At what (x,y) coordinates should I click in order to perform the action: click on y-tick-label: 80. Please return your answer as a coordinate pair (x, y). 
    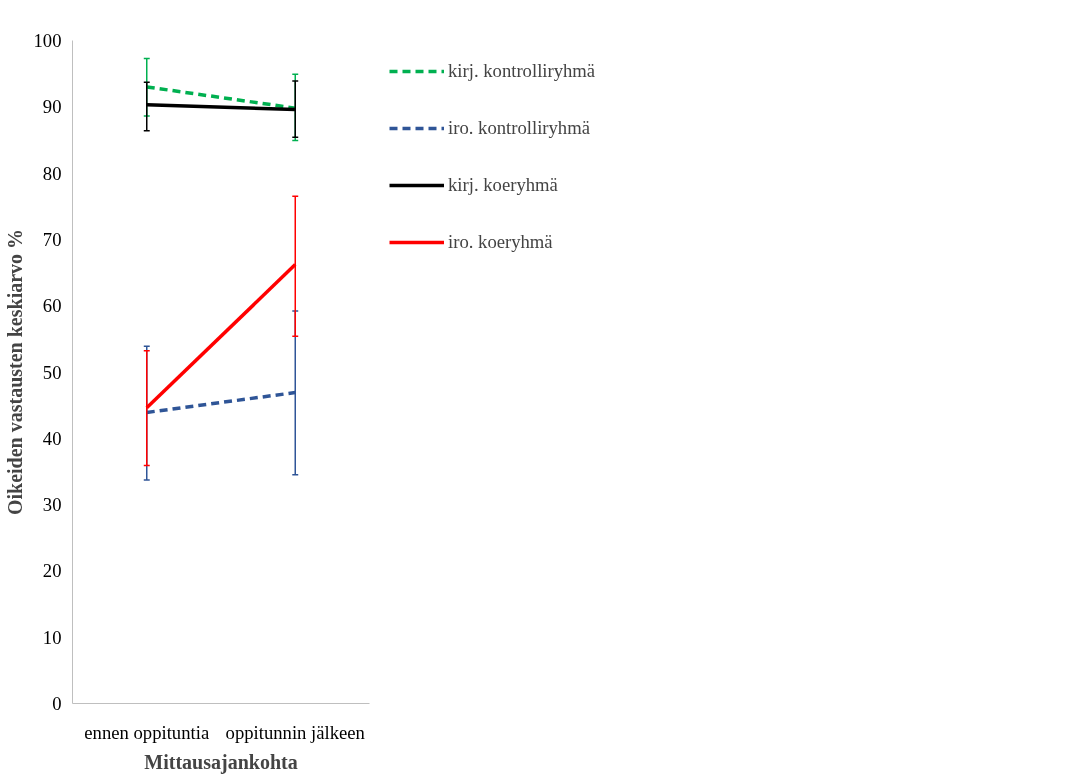
    Looking at the image, I should click on (52, 173).